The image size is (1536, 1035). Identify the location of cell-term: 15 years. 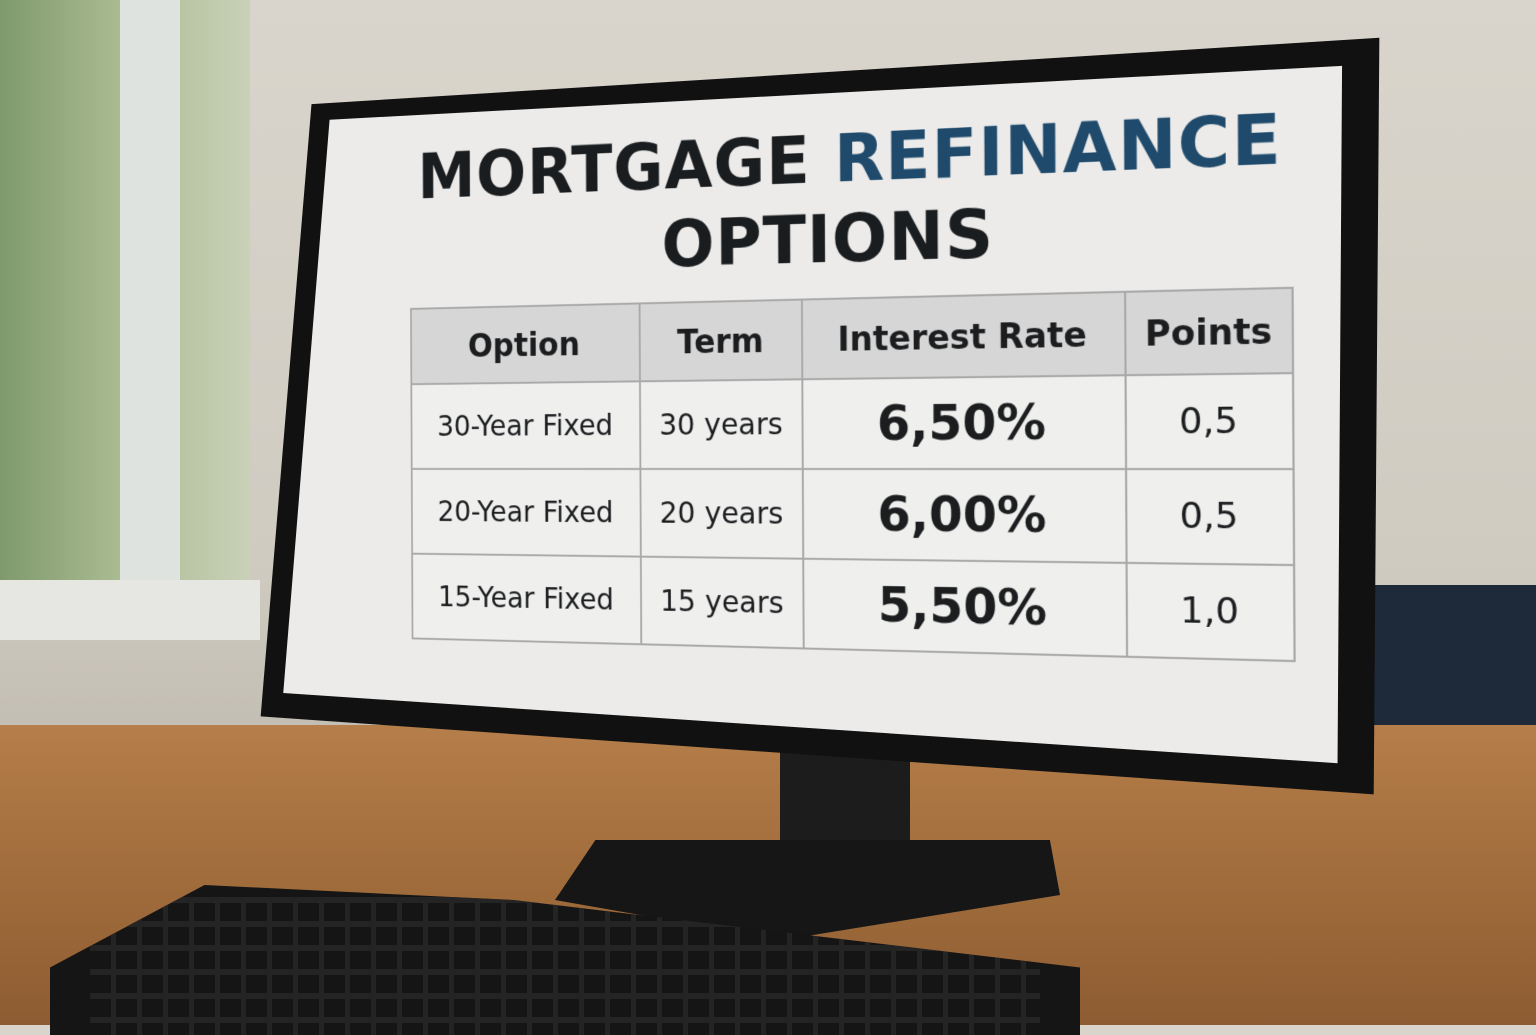
(722, 602).